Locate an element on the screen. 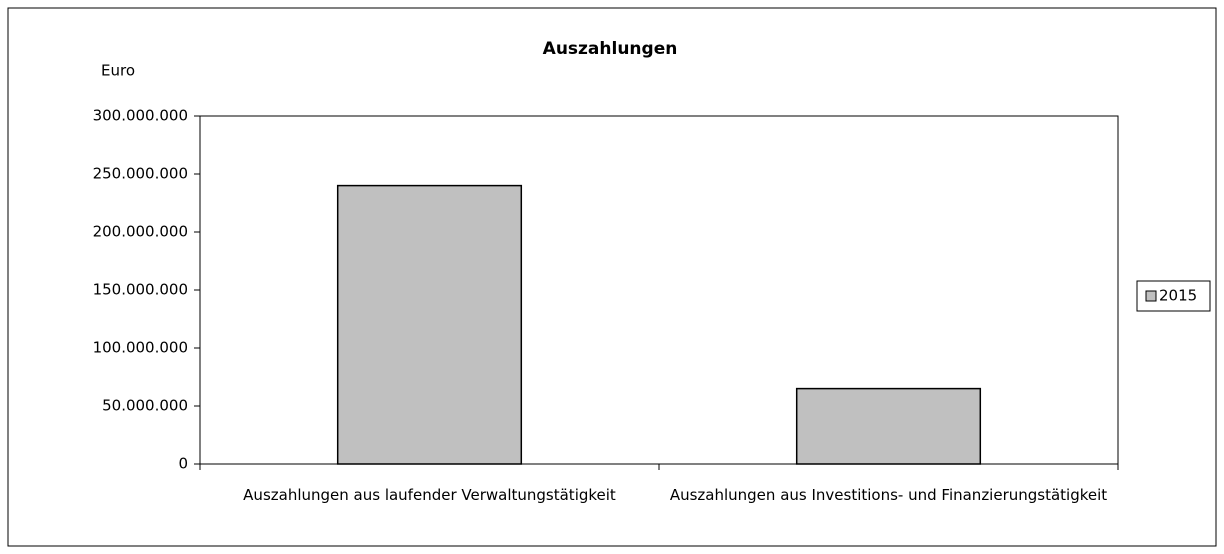 The width and height of the screenshot is (1224, 554). y-axis-label: Euro is located at coordinates (118, 71).